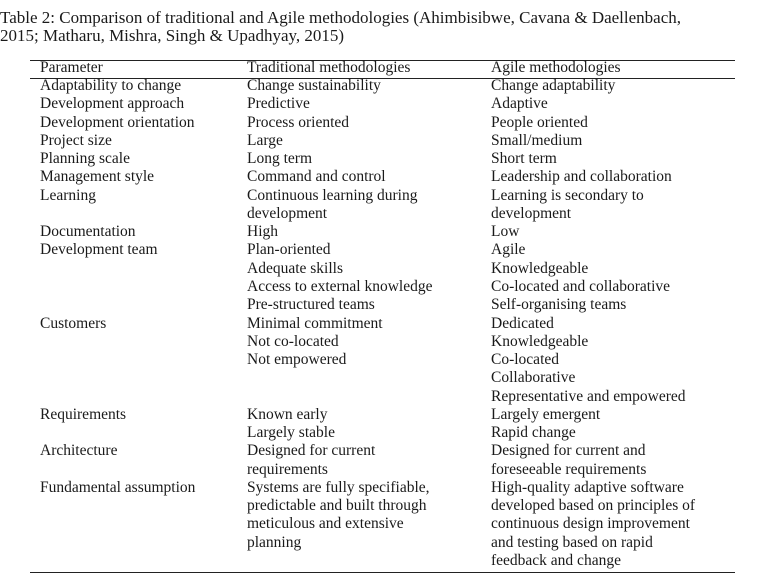  Describe the element at coordinates (297, 360) in the screenshot. I see `cell-text: Not empowered` at that location.